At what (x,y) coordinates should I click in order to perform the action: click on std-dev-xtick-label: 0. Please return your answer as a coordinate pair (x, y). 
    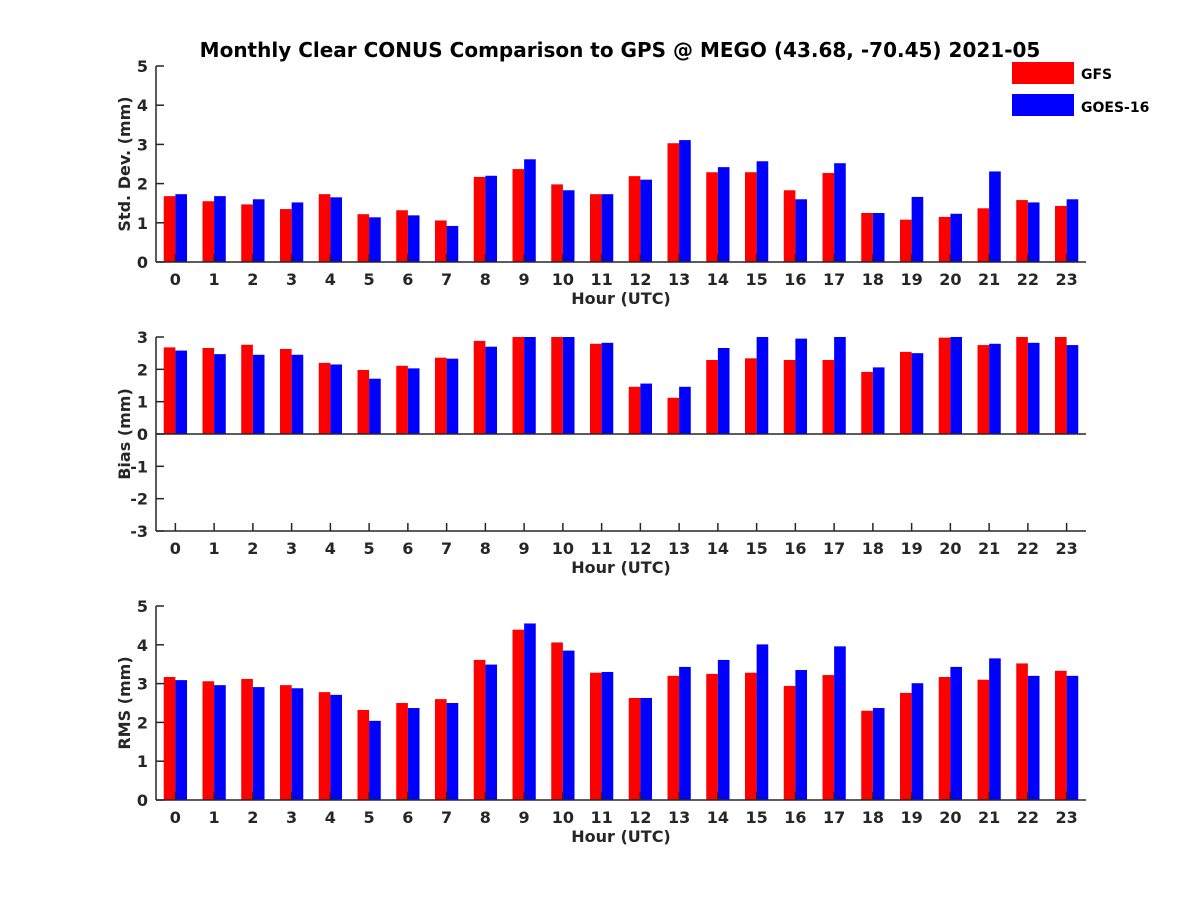
    Looking at the image, I should click on (175, 279).